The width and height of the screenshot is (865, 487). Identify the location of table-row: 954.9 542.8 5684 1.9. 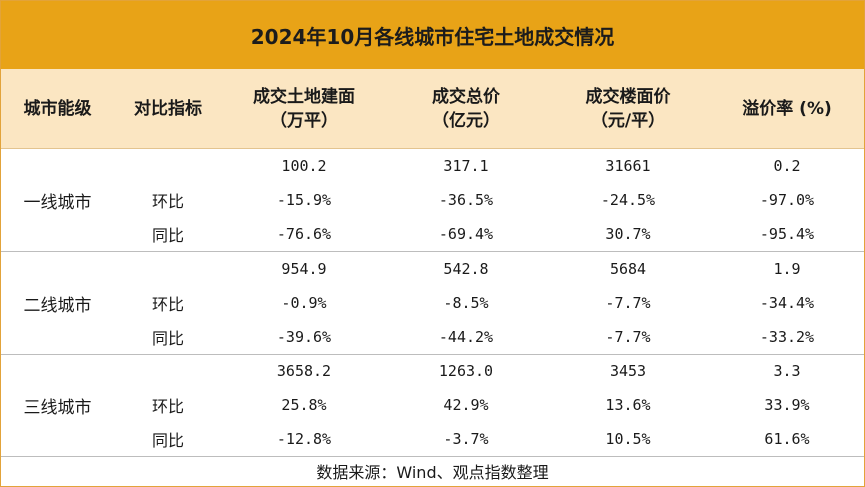
(432, 269).